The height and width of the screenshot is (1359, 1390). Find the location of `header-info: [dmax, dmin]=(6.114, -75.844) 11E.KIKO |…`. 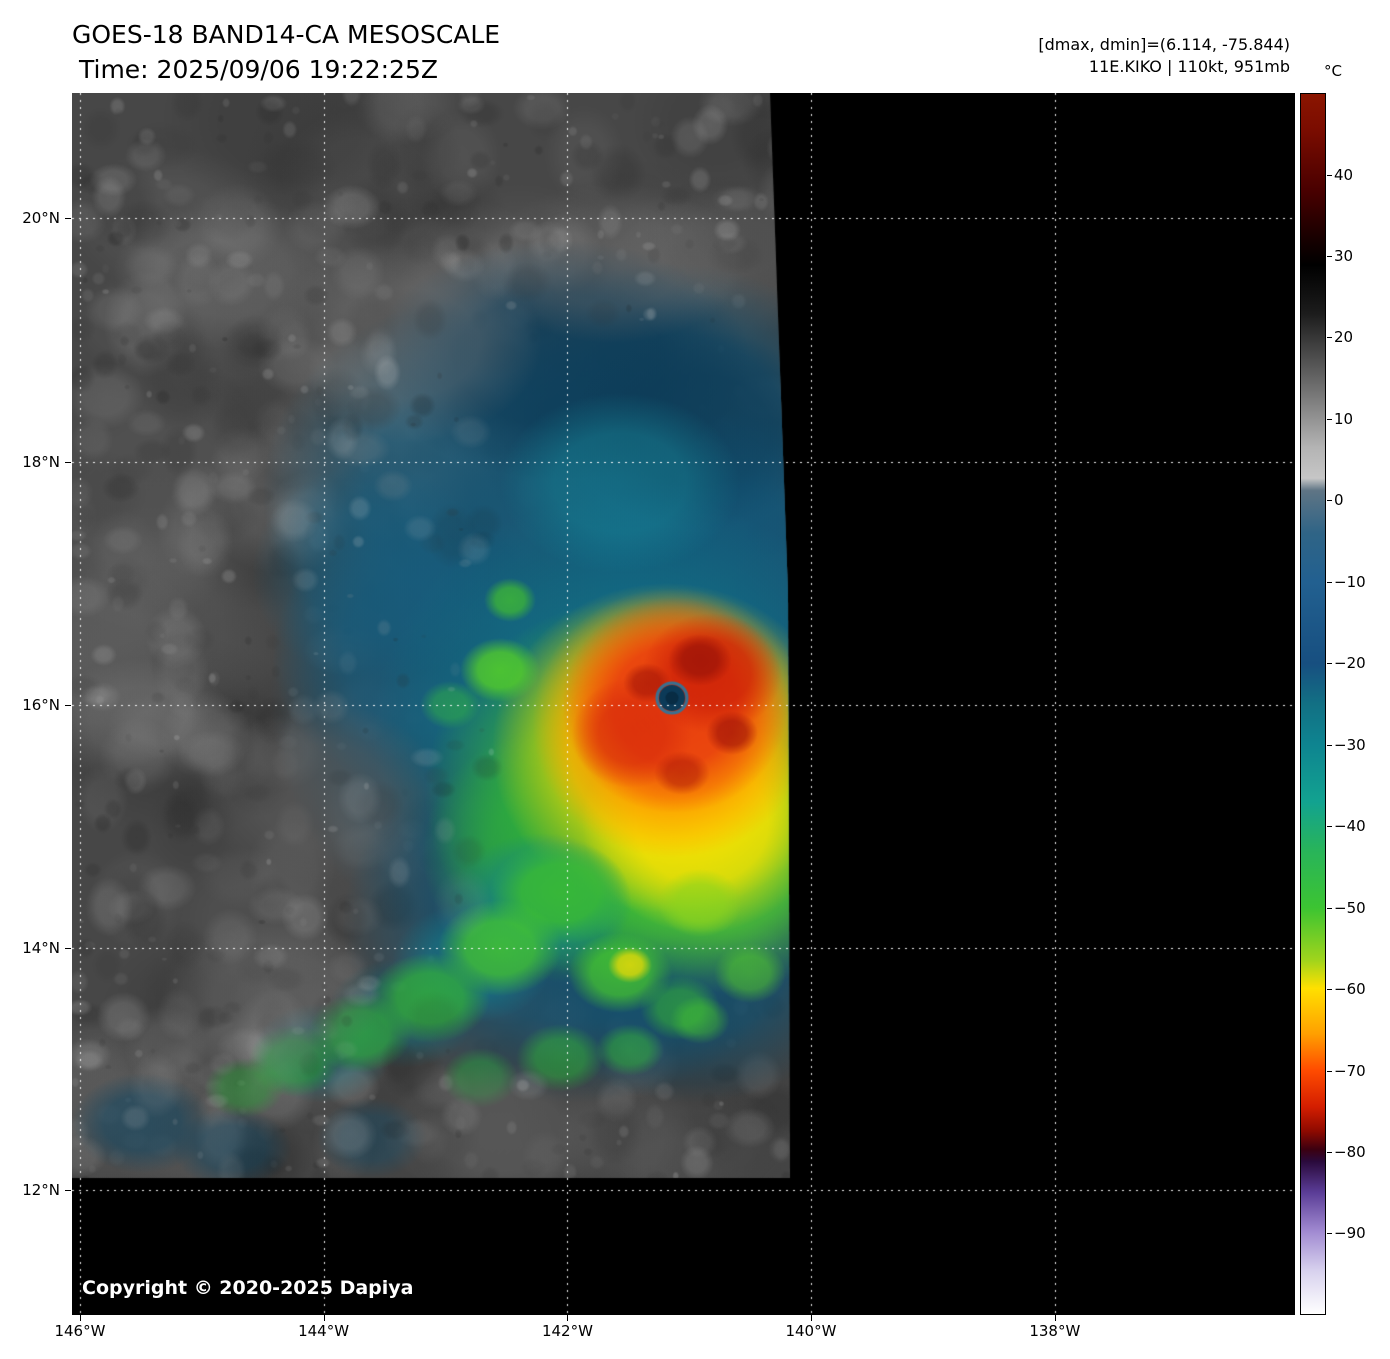

header-info: [dmax, dmin]=(6.114, -75.844) 11E.KIKO |… is located at coordinates (1164, 56).